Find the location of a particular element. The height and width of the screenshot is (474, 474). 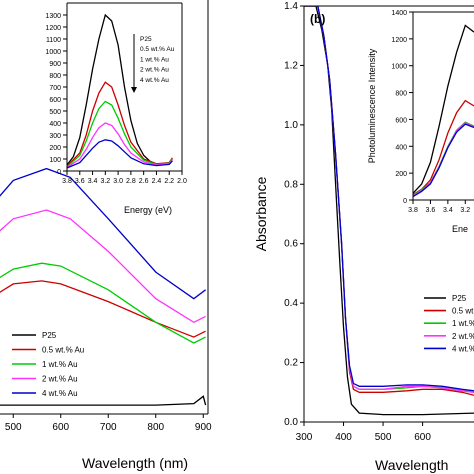

a-inset-y-tick-label: 900 is located at coordinates (55, 64).